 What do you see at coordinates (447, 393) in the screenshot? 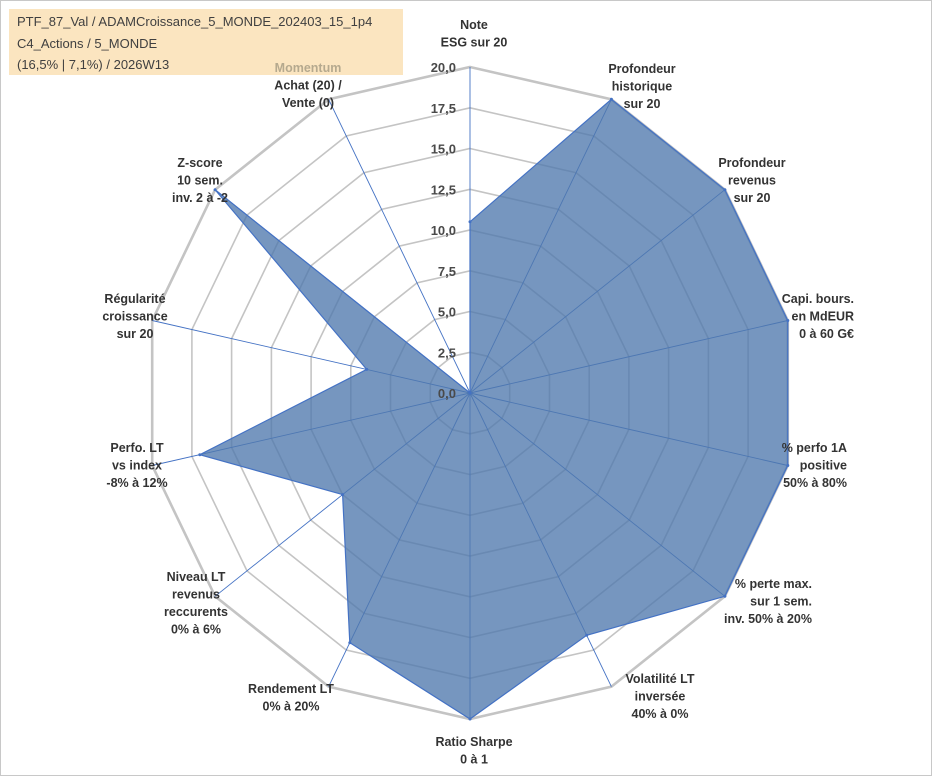
I see `tick-label-0: 0,0` at bounding box center [447, 393].